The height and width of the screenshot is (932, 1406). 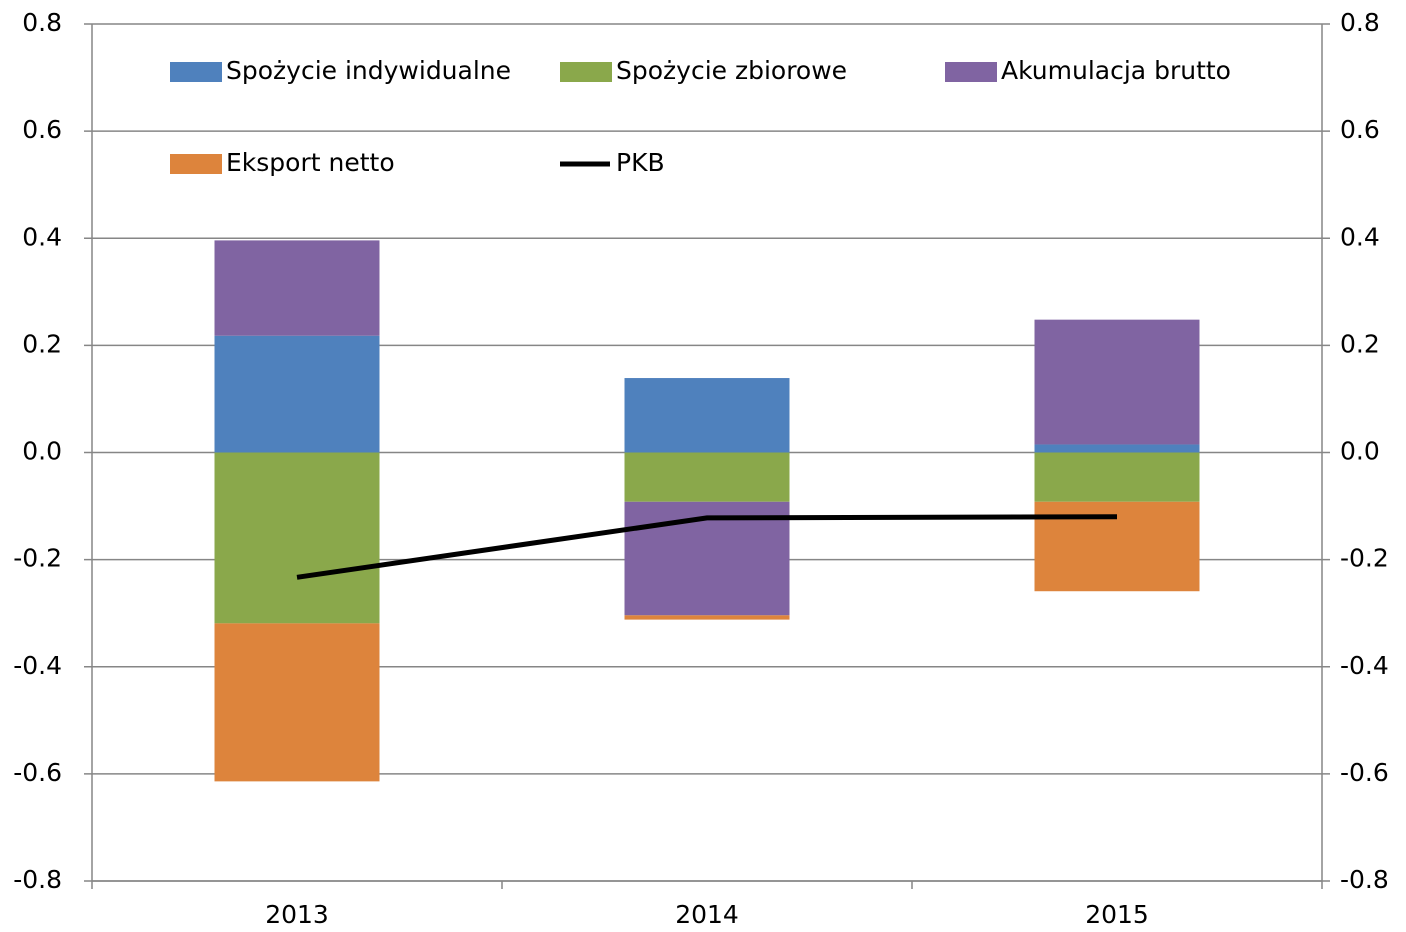 I want to click on y-tick-label: -0.4, so click(x=37, y=665).